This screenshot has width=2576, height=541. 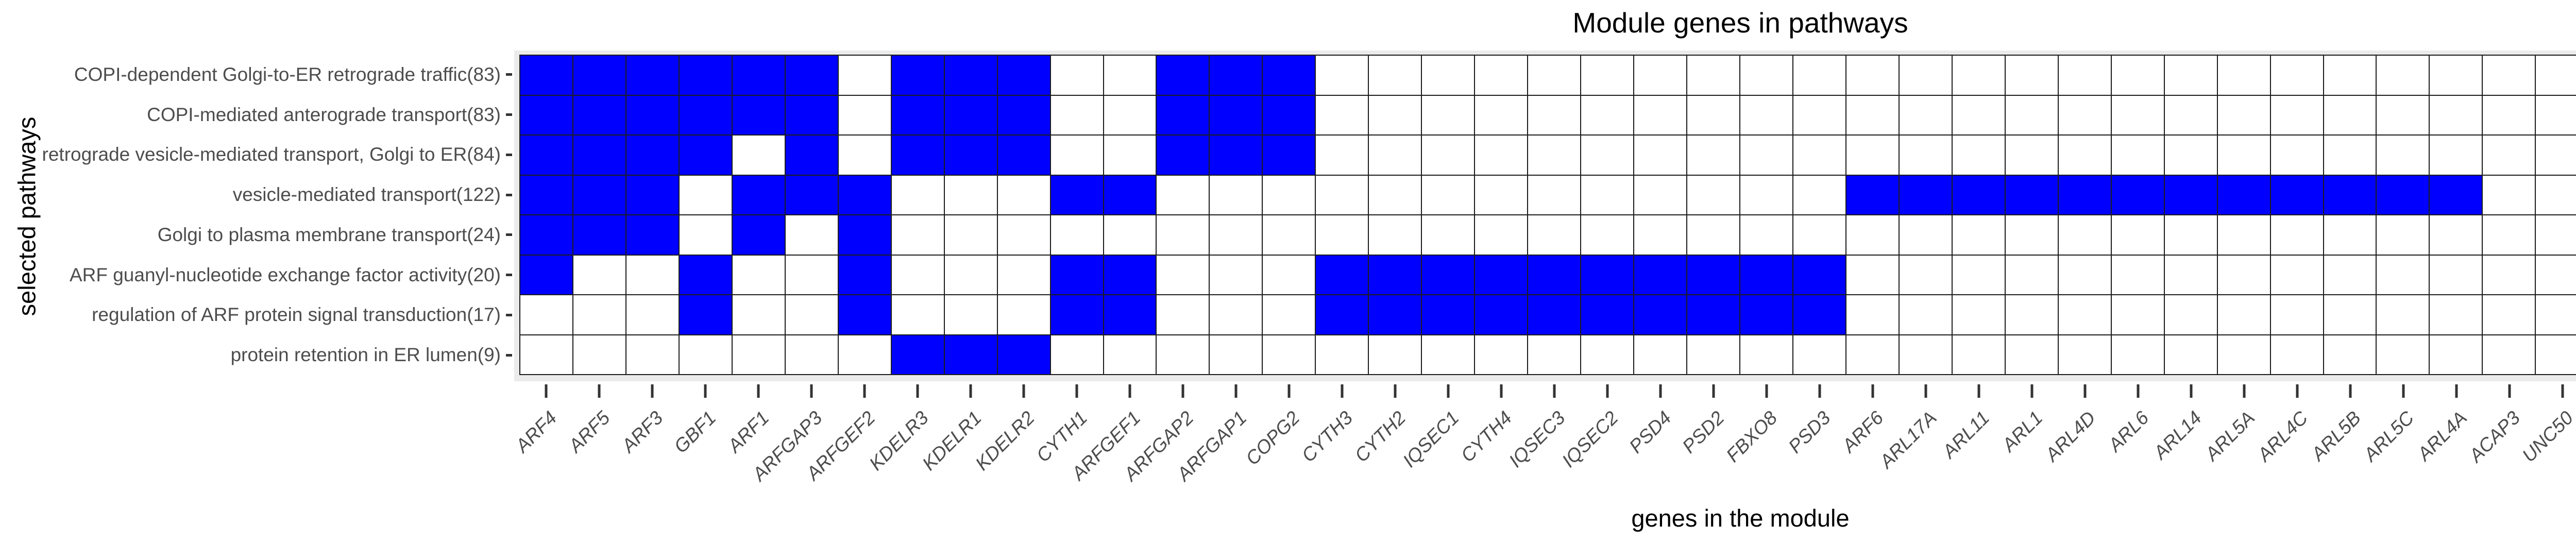 What do you see at coordinates (257, 195) in the screenshot?
I see `pathway-label-row: vesicle-mediated transport(122)` at bounding box center [257, 195].